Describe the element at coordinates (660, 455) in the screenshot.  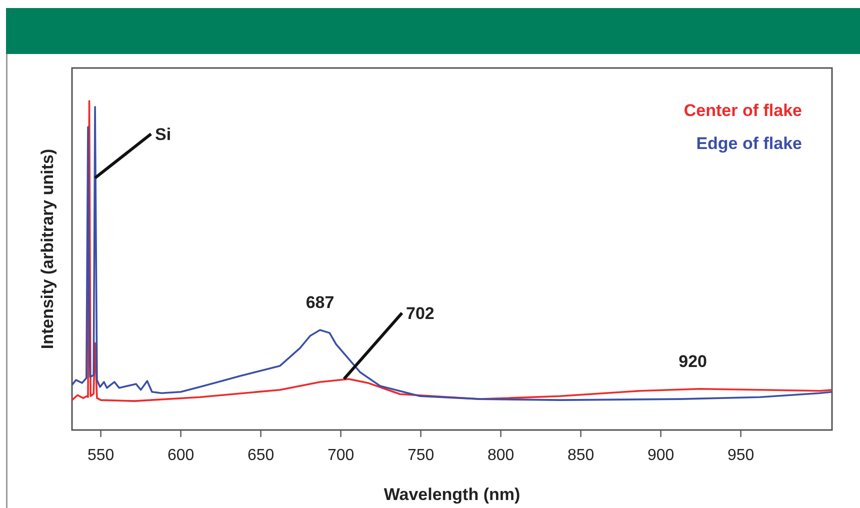
I see `x-tick-label: 900` at that location.